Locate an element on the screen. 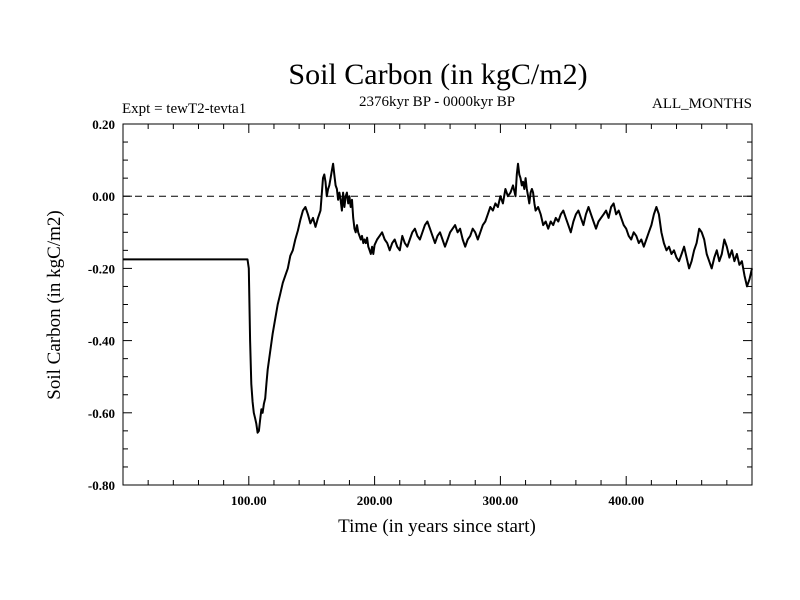 Image resolution: width=800 pixels, height=600 pixels. months-label: ALL_MONTHS is located at coordinates (702, 104).